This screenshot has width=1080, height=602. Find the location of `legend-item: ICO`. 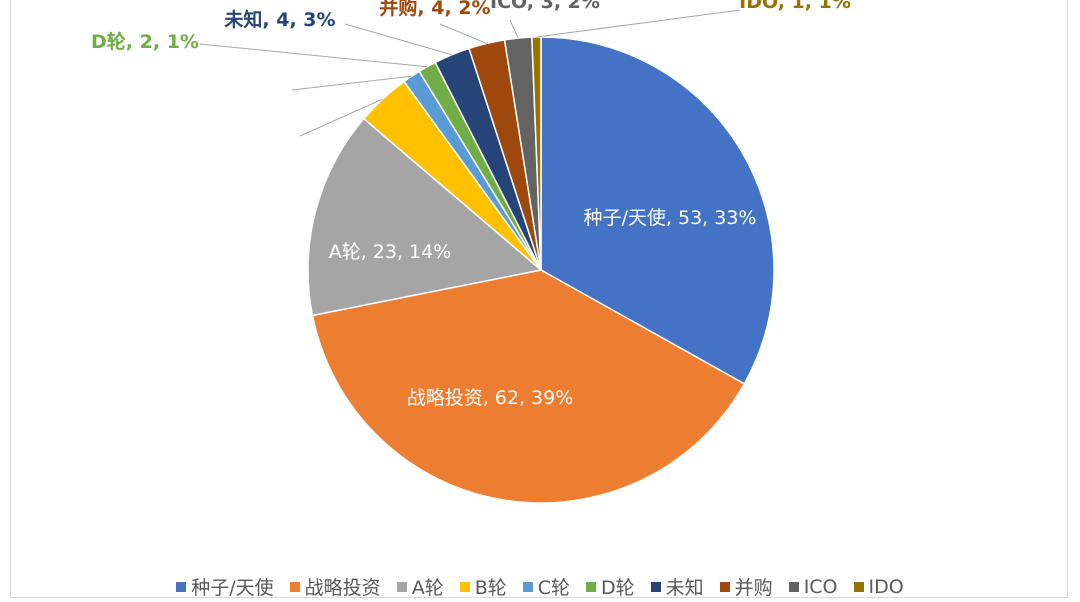

legend-item: ICO is located at coordinates (813, 586).